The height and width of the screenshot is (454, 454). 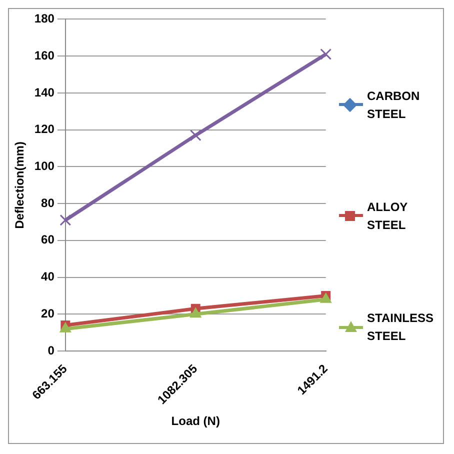 What do you see at coordinates (195, 421) in the screenshot?
I see `x-axis-title: Load (N)` at bounding box center [195, 421].